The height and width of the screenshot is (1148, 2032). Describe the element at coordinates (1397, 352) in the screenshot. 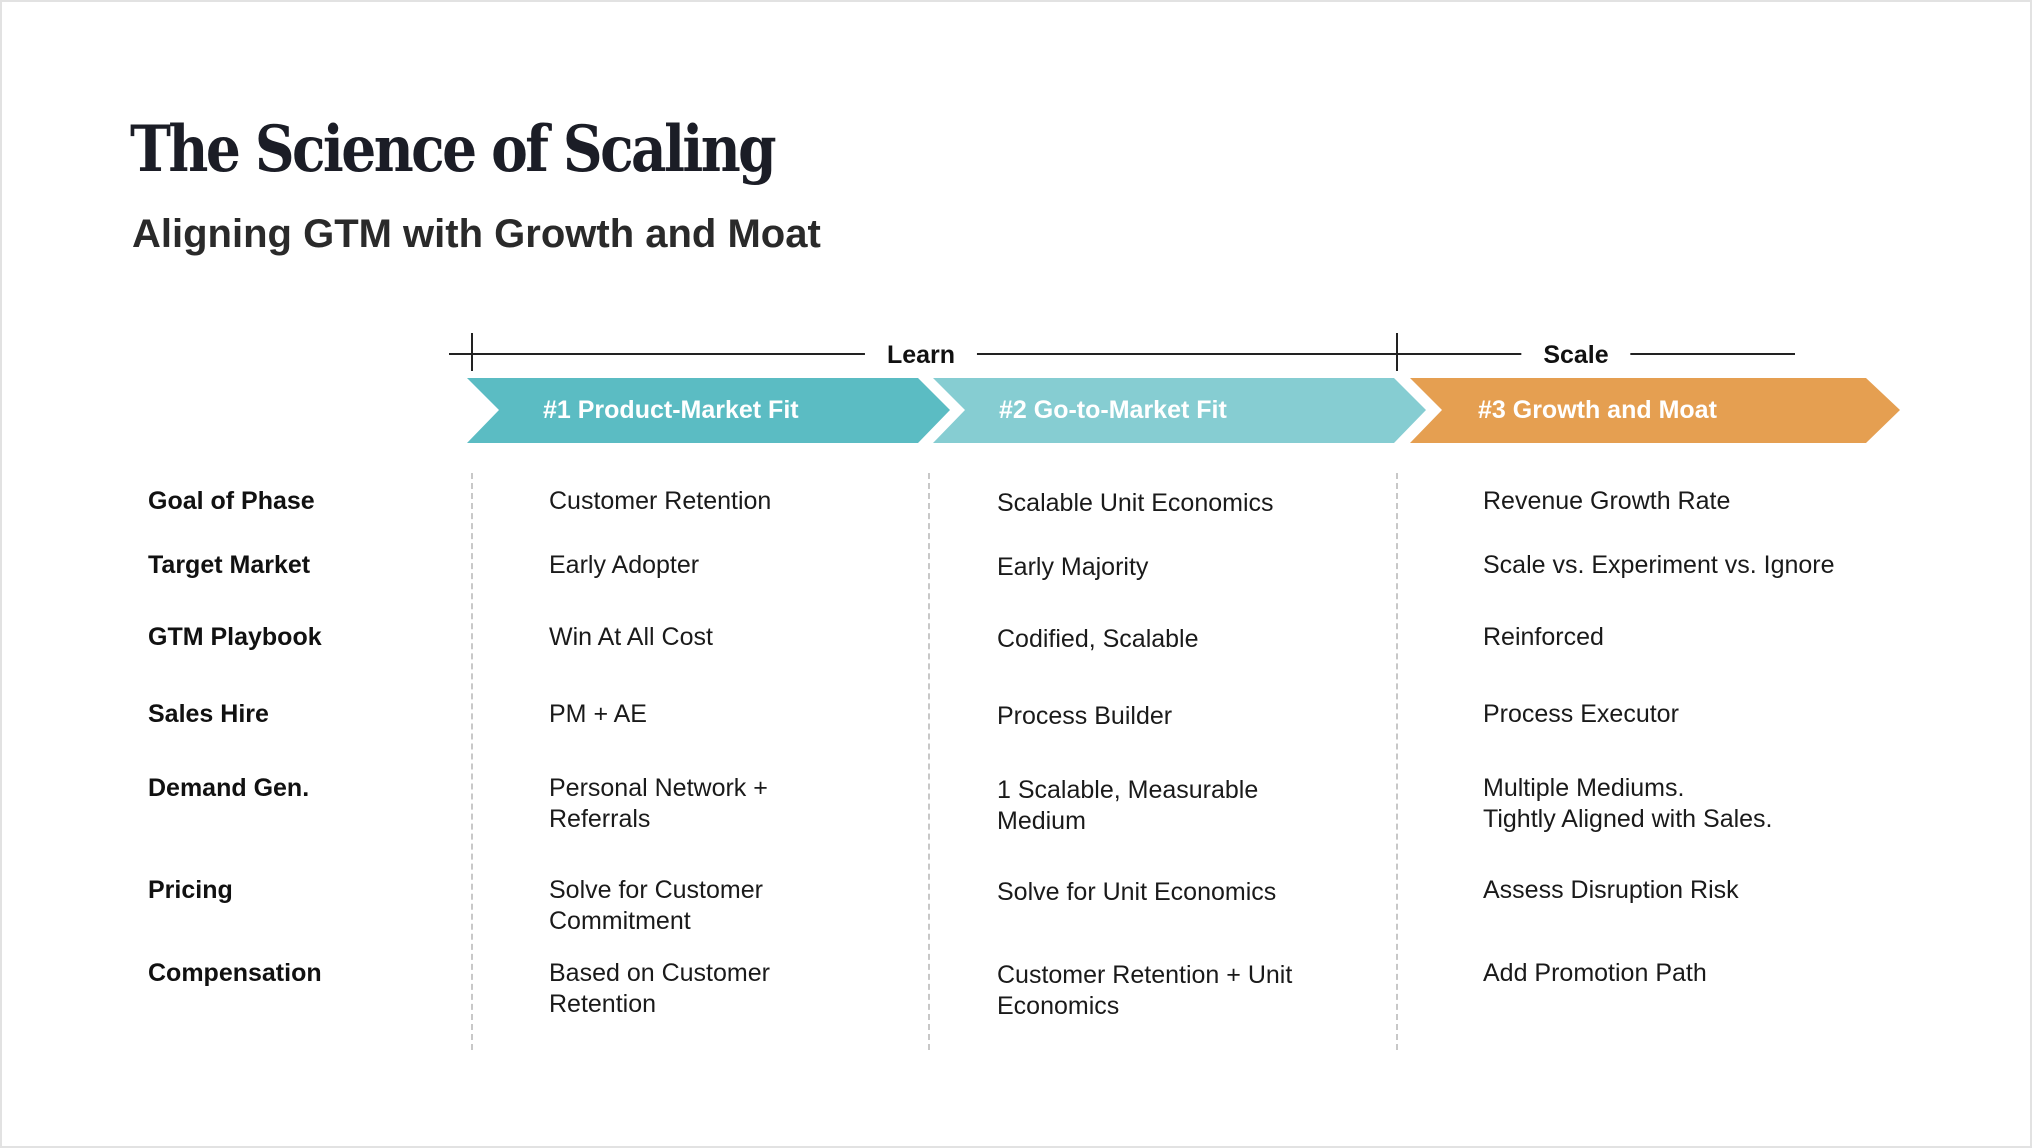

I see `timeline-tick-mid` at that location.